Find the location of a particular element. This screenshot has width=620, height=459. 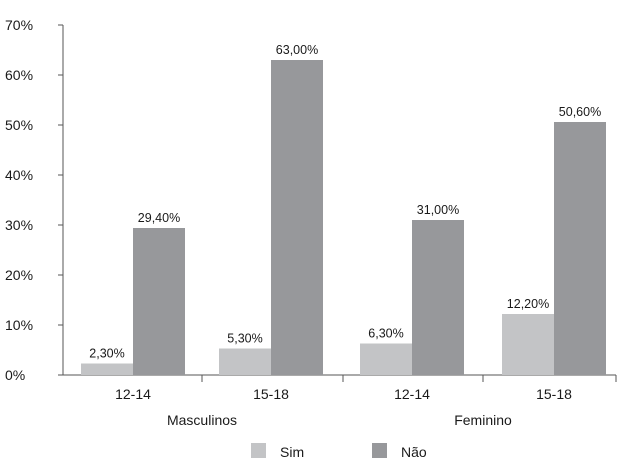

x-group-label: Feminino is located at coordinates (483, 420).